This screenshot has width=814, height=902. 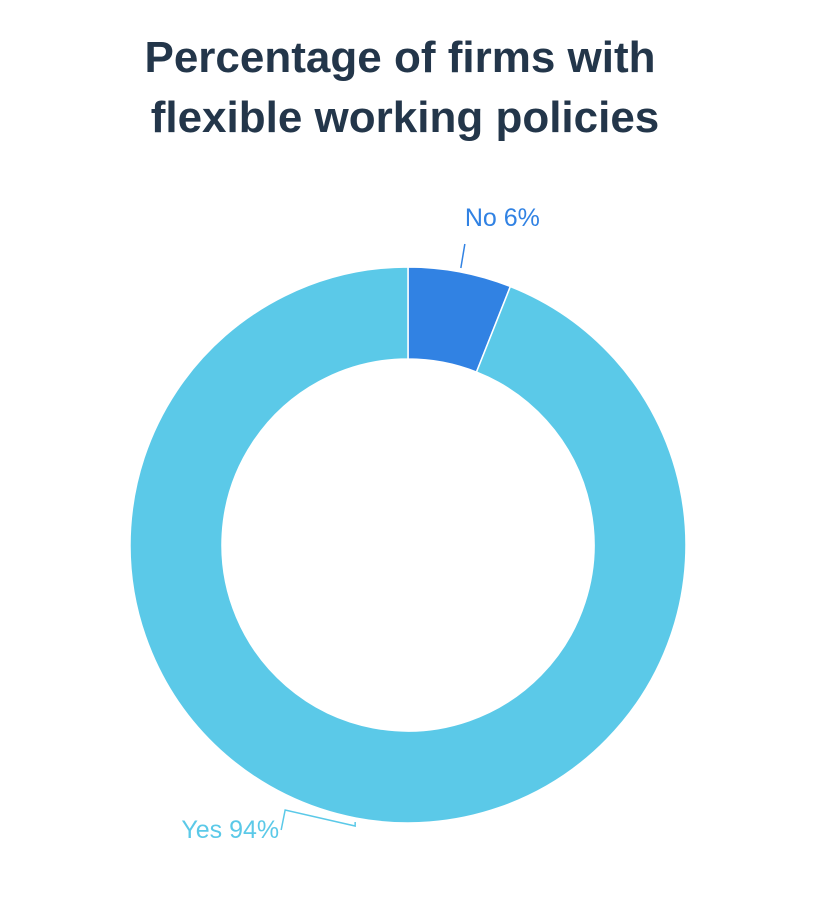 I want to click on value-label: 6%, so click(x=522, y=218).